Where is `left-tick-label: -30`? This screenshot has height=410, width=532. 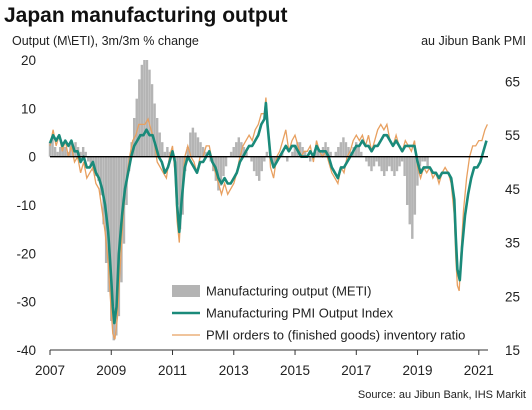
left-tick-label: -30 is located at coordinates (26, 302).